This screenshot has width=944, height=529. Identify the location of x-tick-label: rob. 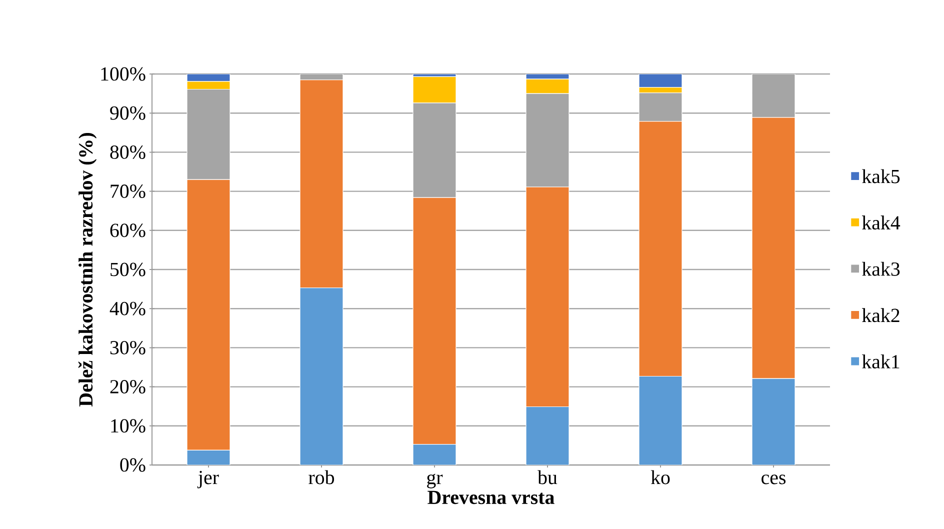
(321, 477).